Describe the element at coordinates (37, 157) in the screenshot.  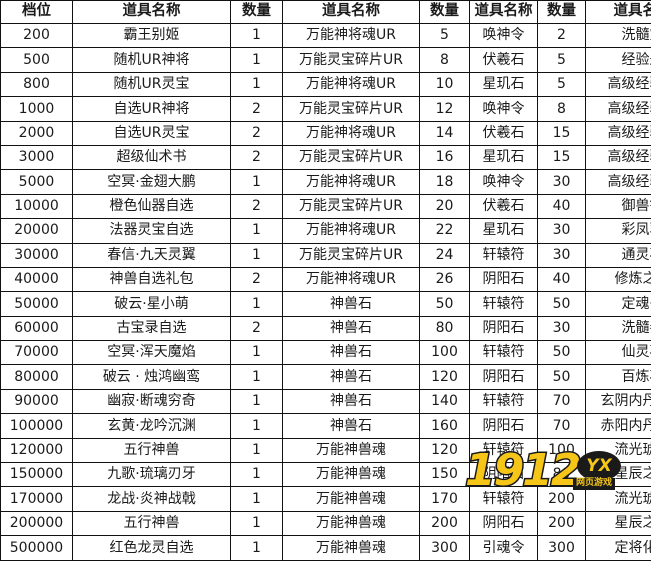
I see `cell-tier: 3000` at that location.